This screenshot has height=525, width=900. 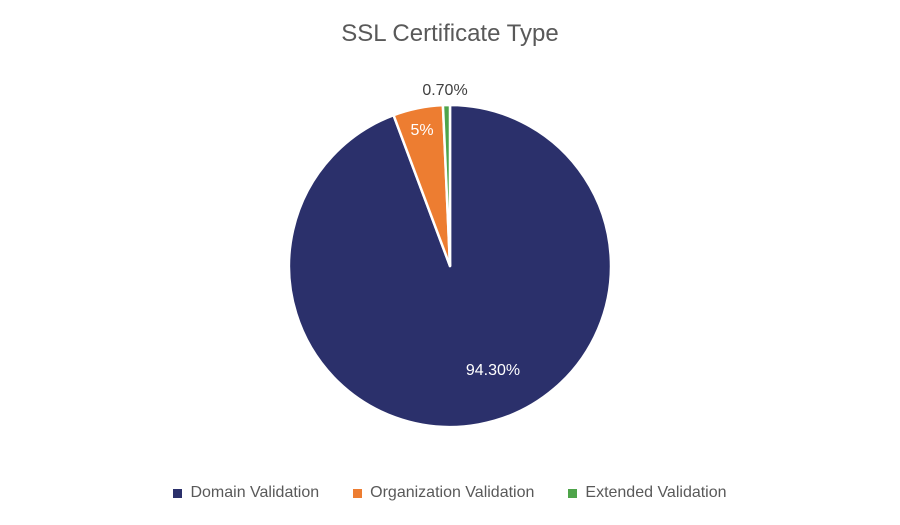 What do you see at coordinates (450, 33) in the screenshot?
I see `chart-title: SSL Certificate Type` at bounding box center [450, 33].